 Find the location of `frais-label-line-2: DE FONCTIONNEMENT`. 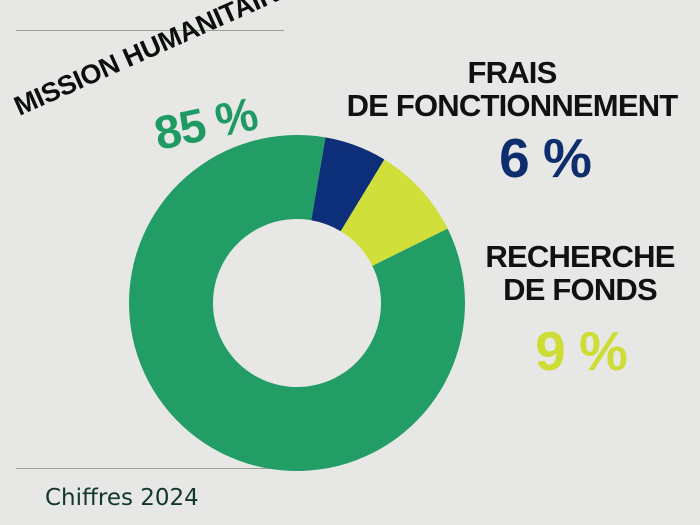

frais-label-line-2: DE FONCTIONNEMENT is located at coordinates (512, 105).